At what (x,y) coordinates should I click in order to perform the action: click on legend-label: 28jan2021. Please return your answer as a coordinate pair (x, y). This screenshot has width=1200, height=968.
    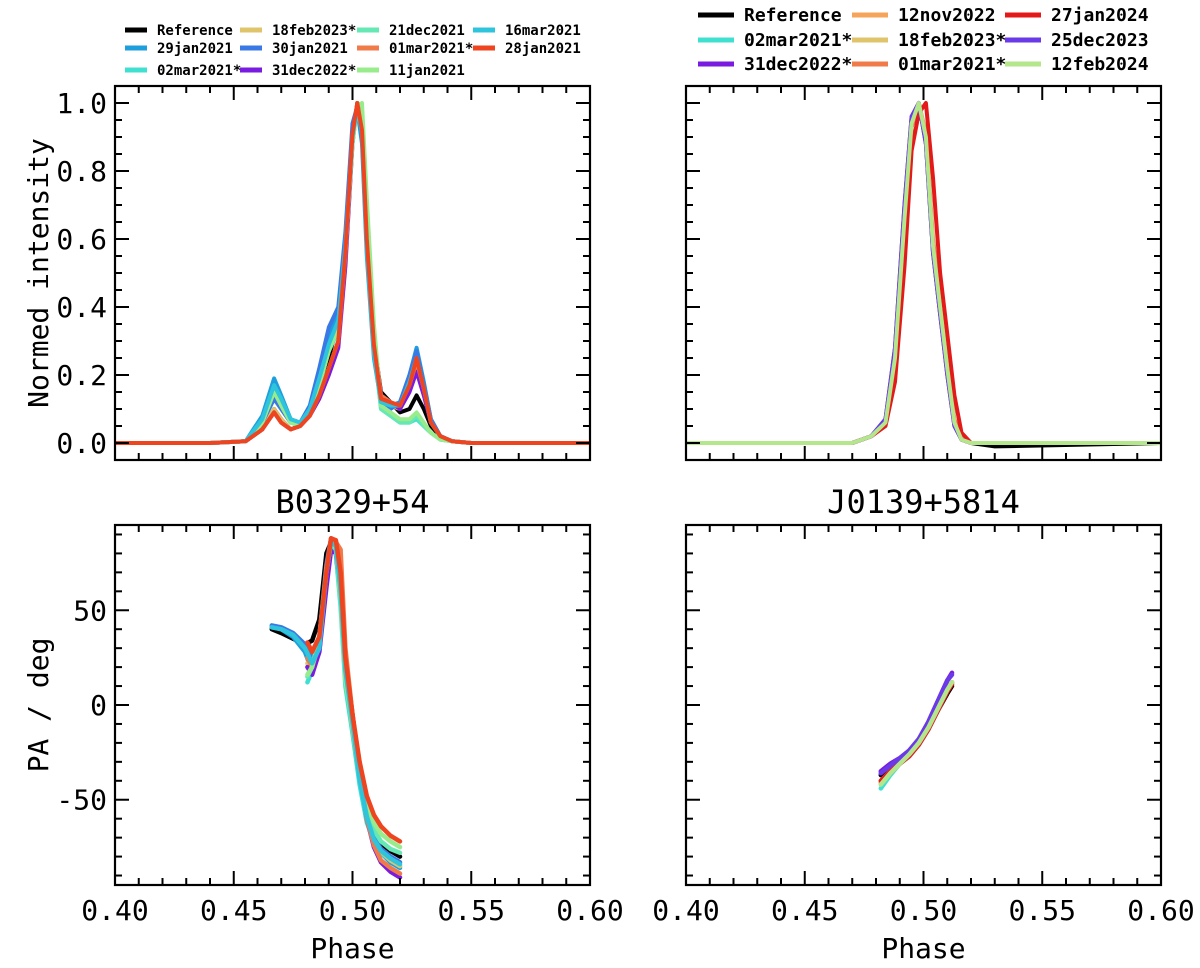
    Looking at the image, I should click on (543, 49).